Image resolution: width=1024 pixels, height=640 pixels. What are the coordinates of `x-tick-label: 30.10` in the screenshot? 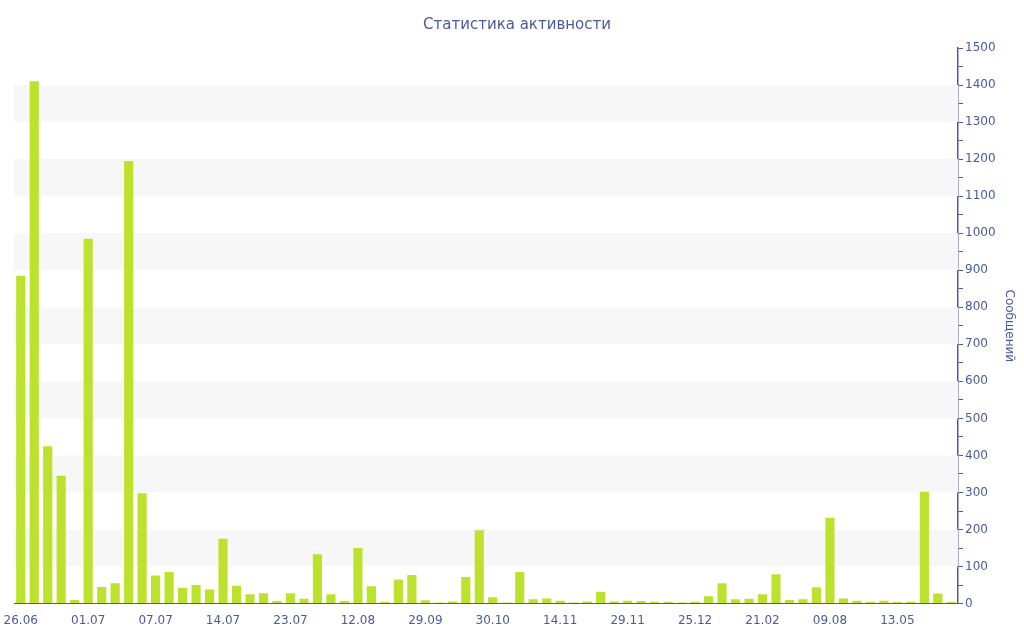 It's located at (492, 619).